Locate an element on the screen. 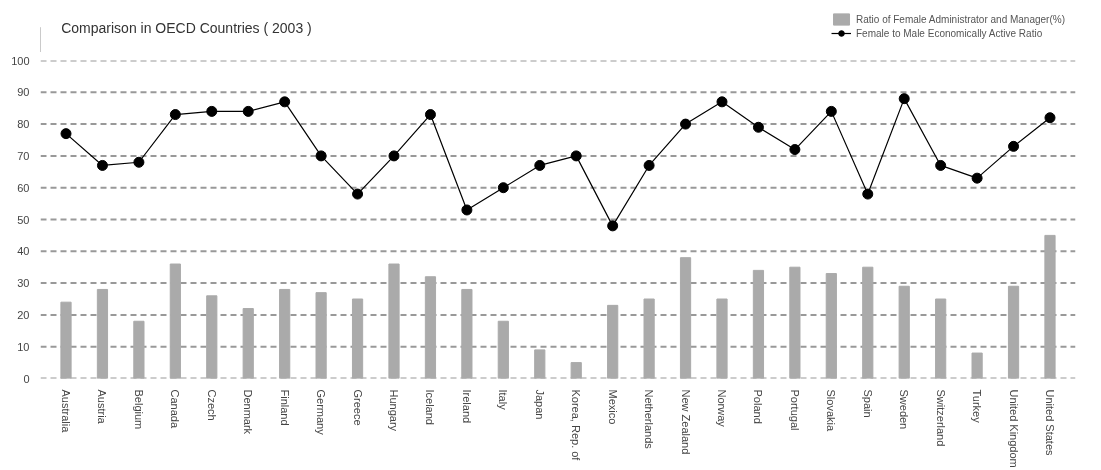  x-tick-label: Denmark is located at coordinates (248, 412).